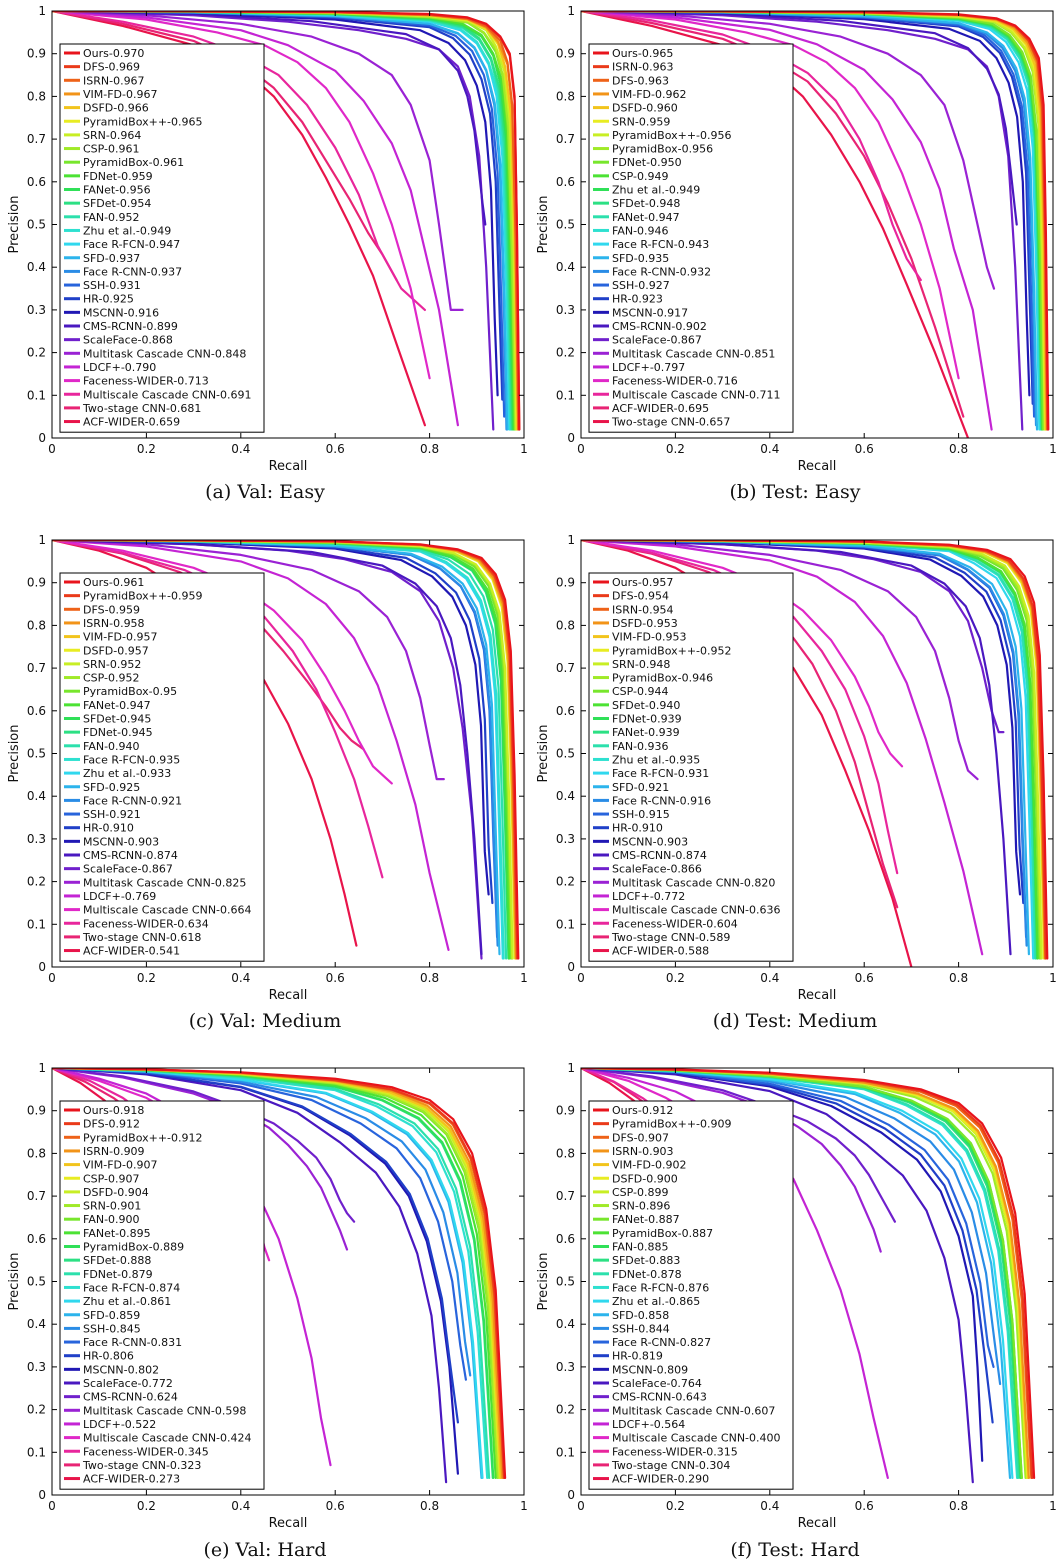 The height and width of the screenshot is (1564, 1061). Describe the element at coordinates (656, 759) in the screenshot. I see `legend-entry-label: Zhu et al.-0.935` at that location.